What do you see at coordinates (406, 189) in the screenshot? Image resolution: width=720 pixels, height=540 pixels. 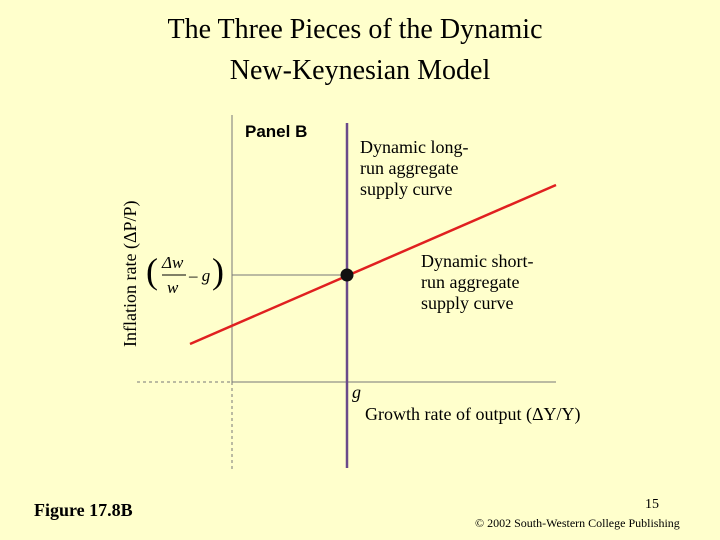 I see `long-run-label: supply curve` at bounding box center [406, 189].